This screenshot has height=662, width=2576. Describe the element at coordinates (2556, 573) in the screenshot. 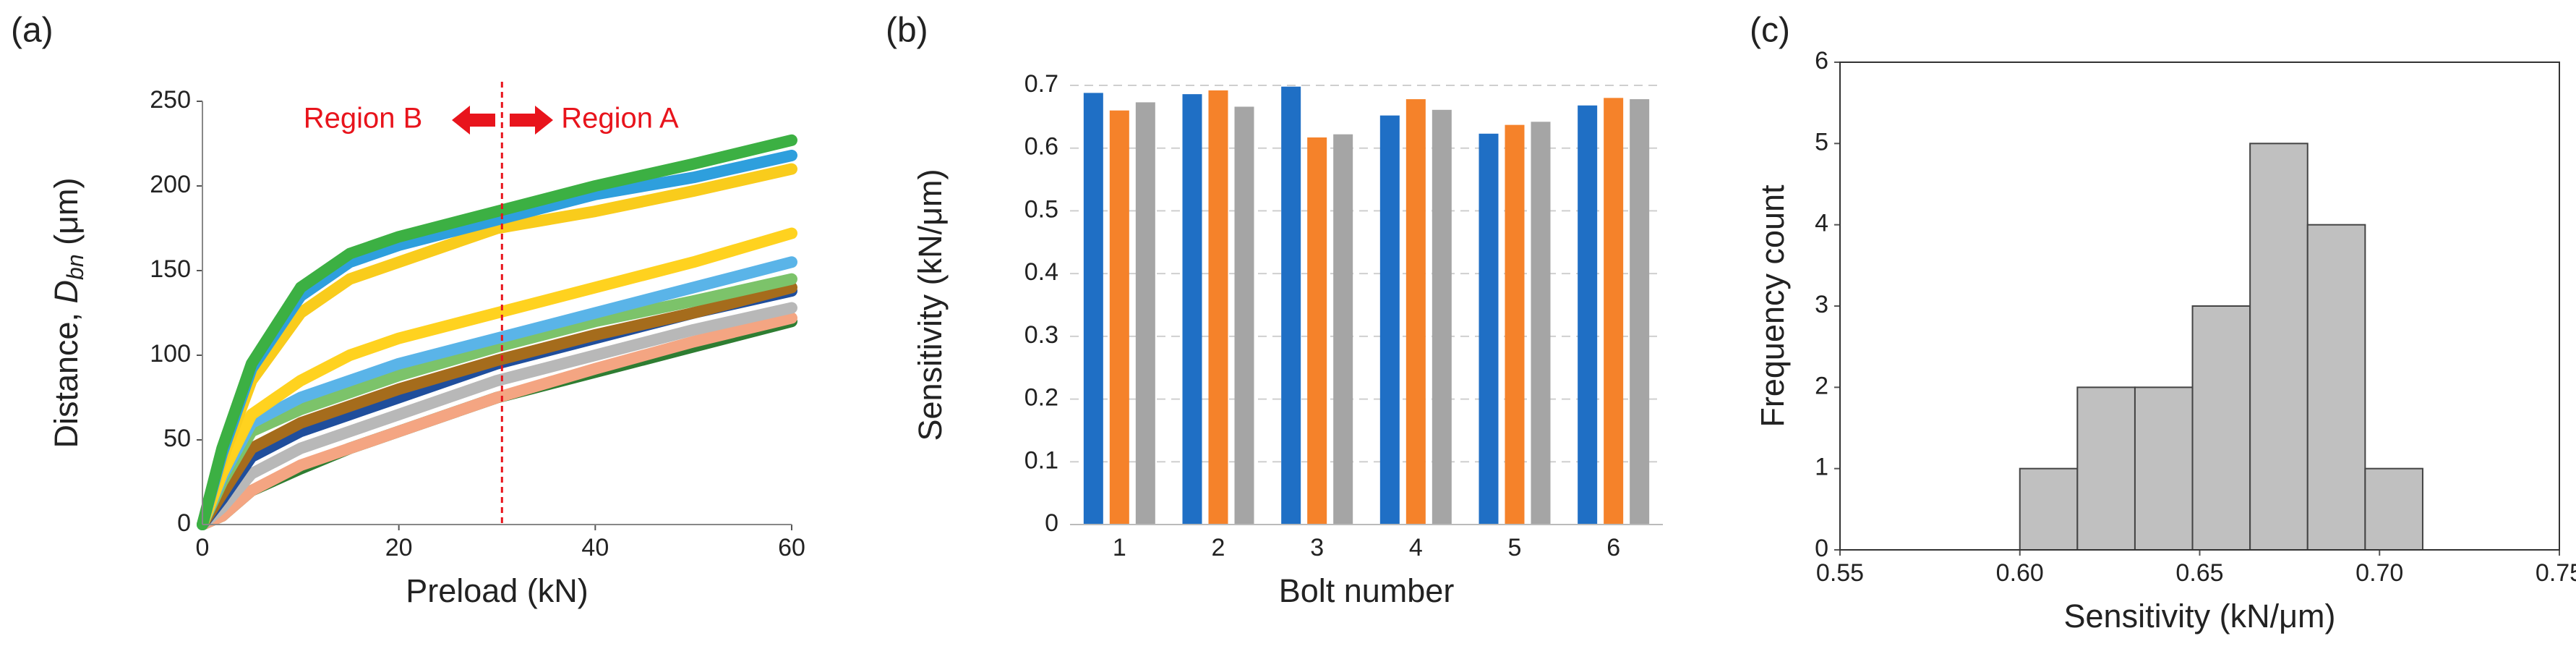

I see `x-tick-label: 0.75` at that location.